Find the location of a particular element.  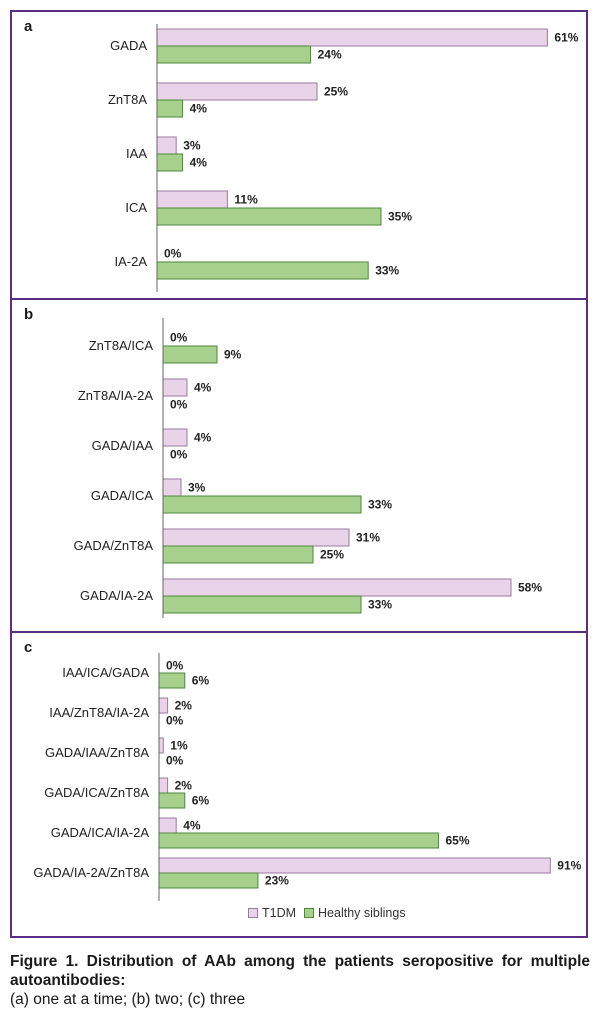

value-label: 1% is located at coordinates (179, 746).